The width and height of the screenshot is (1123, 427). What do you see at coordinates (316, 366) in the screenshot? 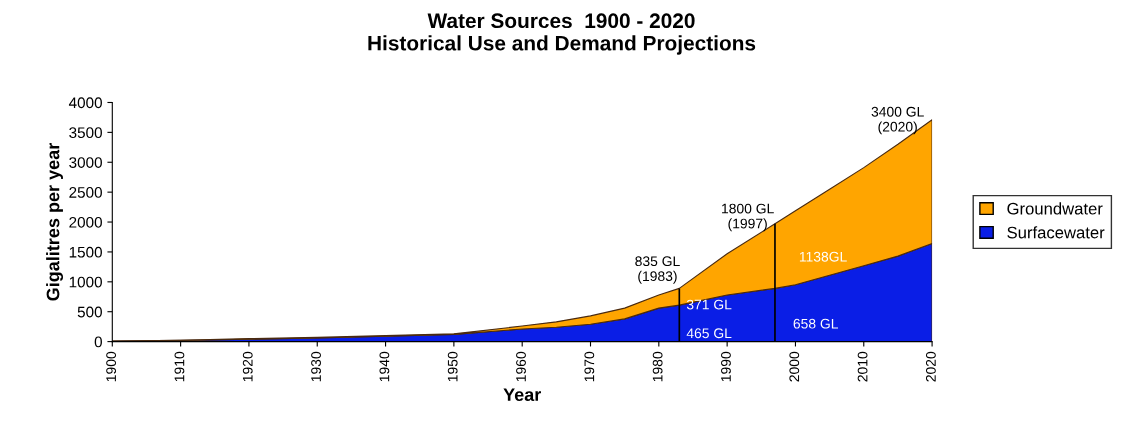
I see `x-tick-label: 1930` at bounding box center [316, 366].